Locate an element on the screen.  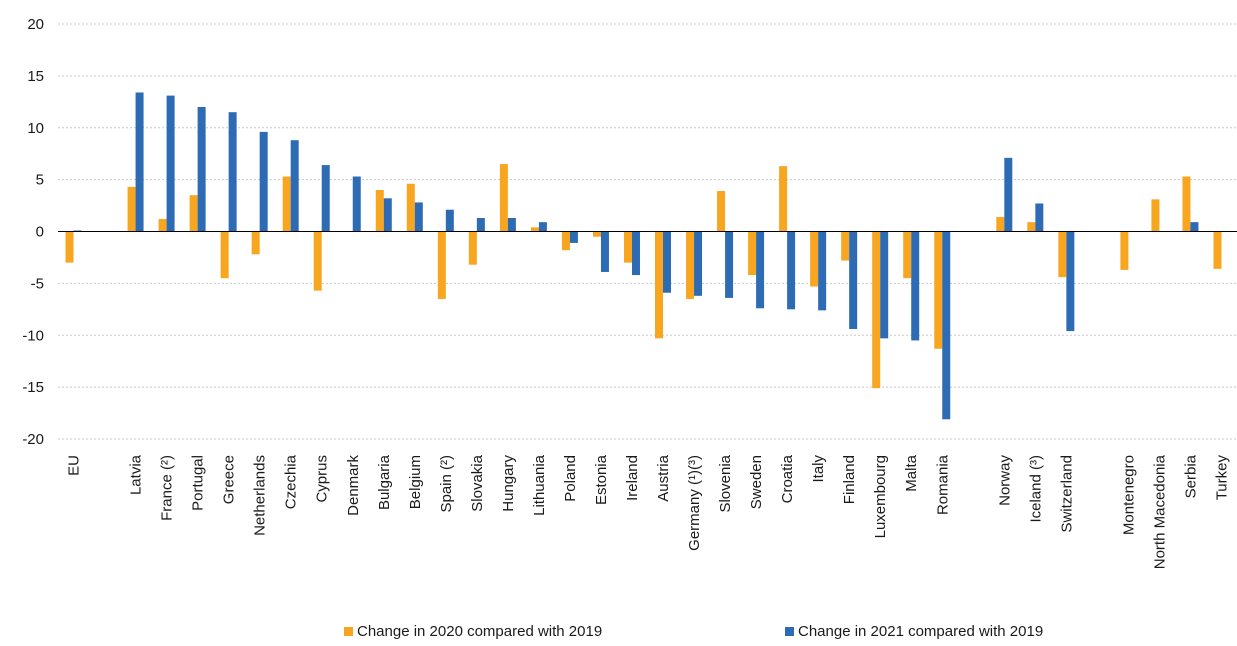
x-category-label: Bulgaria is located at coordinates (384, 482).